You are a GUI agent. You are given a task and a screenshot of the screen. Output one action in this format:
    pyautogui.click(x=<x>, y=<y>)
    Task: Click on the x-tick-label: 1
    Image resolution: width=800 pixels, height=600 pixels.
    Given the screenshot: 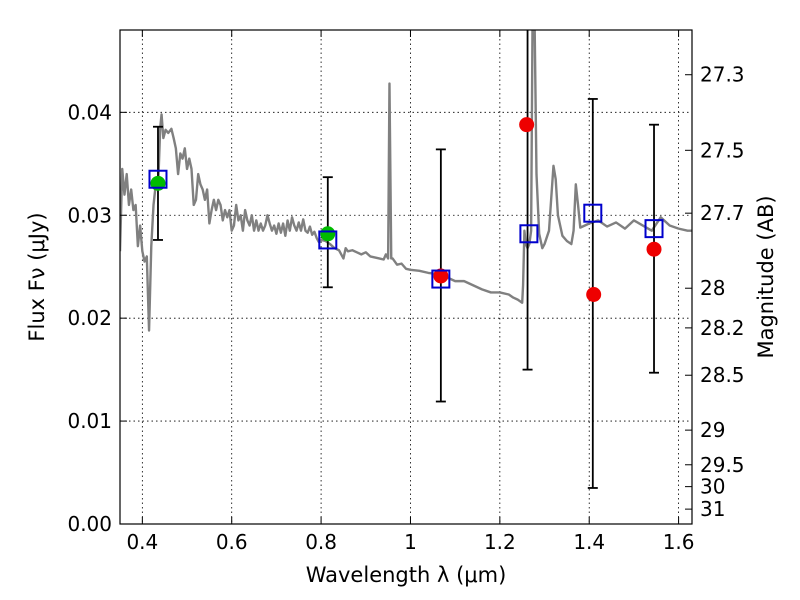 What is the action you would take?
    pyautogui.click(x=410, y=542)
    